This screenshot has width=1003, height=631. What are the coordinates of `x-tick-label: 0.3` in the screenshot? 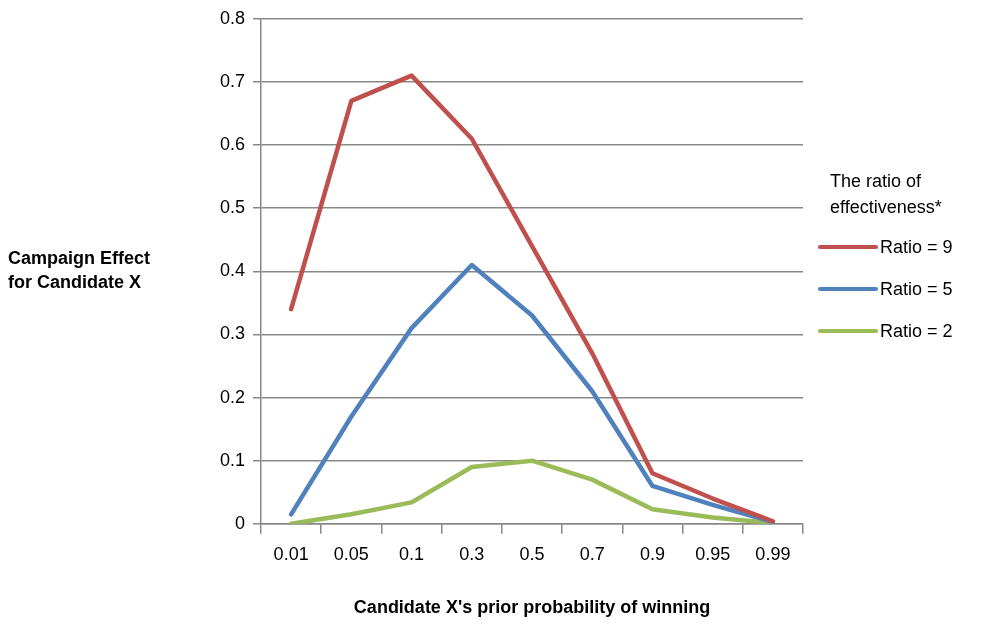 It's located at (472, 553).